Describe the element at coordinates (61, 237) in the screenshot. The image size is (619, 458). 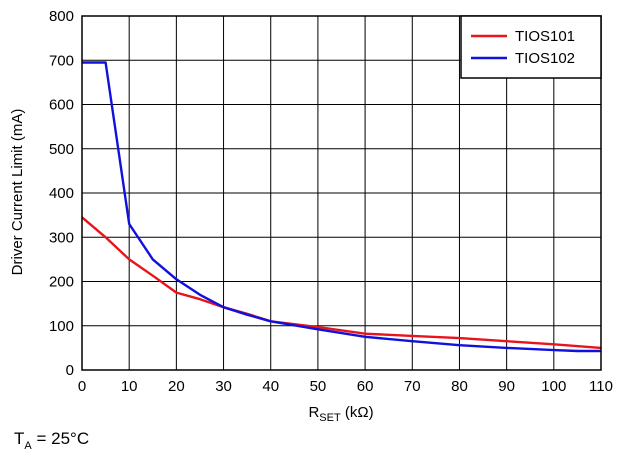
I see `y-tick-label: 300` at that location.